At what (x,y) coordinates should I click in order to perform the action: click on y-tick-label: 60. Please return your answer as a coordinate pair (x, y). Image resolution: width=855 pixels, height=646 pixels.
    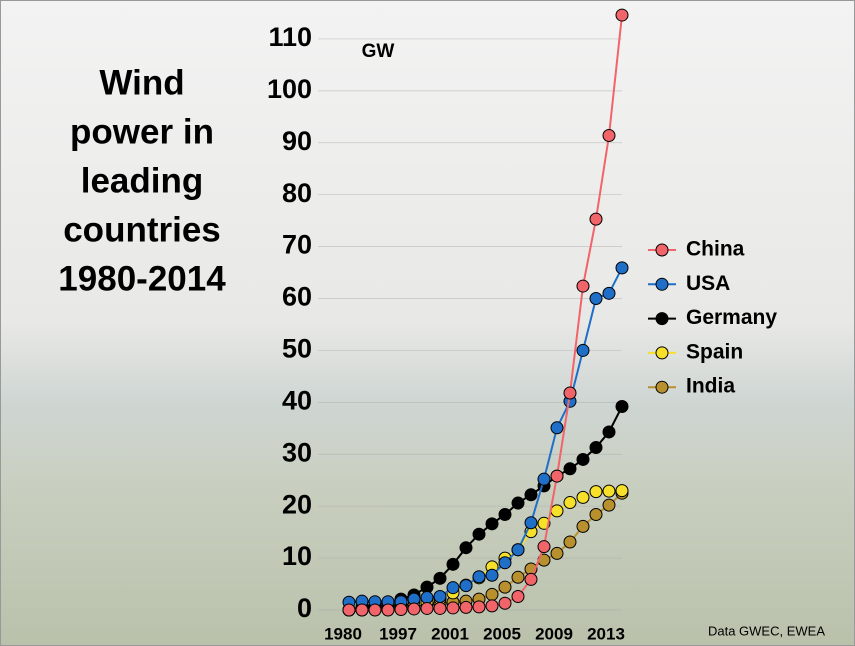
    Looking at the image, I should click on (297, 297).